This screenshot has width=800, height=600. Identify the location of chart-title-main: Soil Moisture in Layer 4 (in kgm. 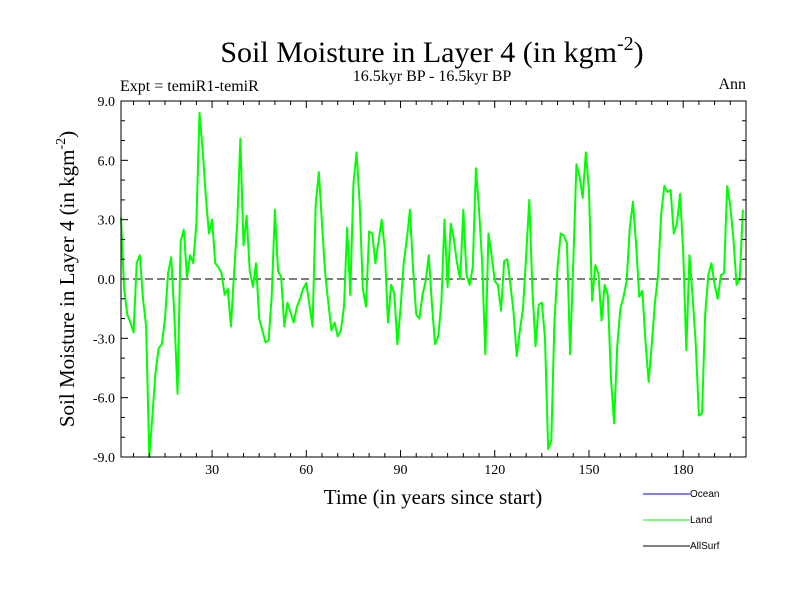
(418, 52).